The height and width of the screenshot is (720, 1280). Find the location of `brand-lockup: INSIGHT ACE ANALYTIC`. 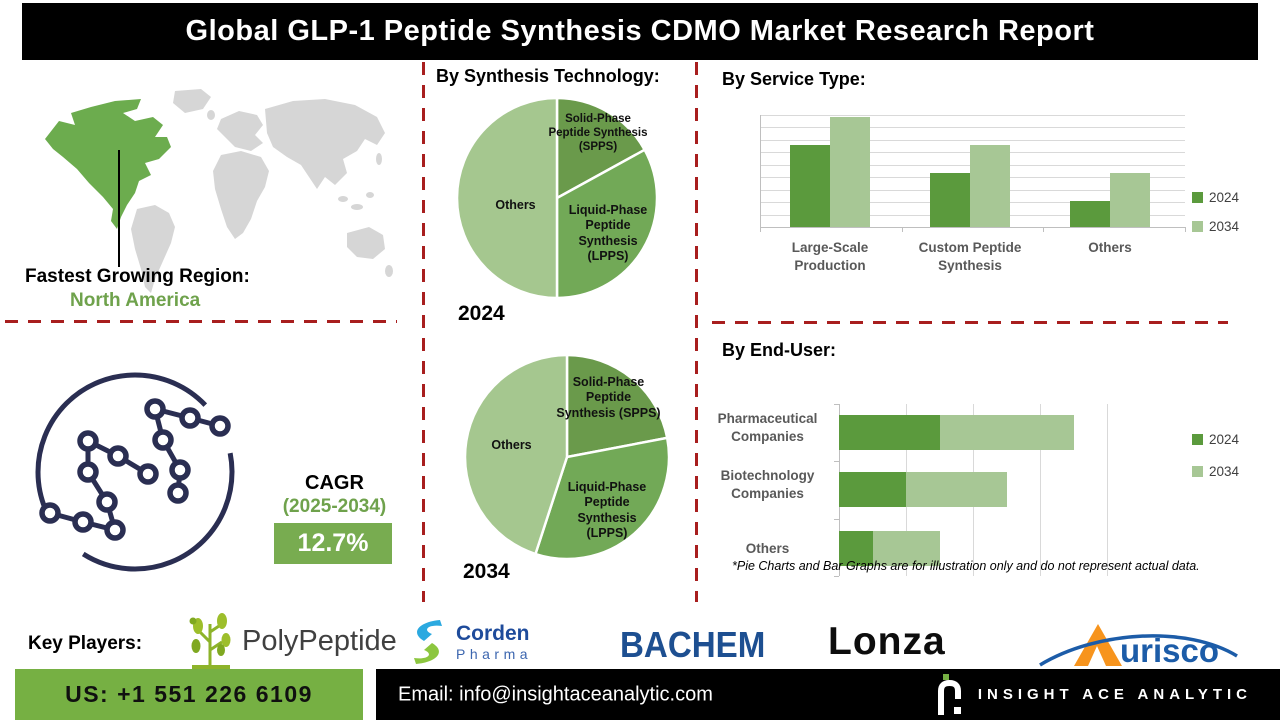

brand-lockup: INSIGHT ACE ANALYTIC is located at coordinates (1094, 694).